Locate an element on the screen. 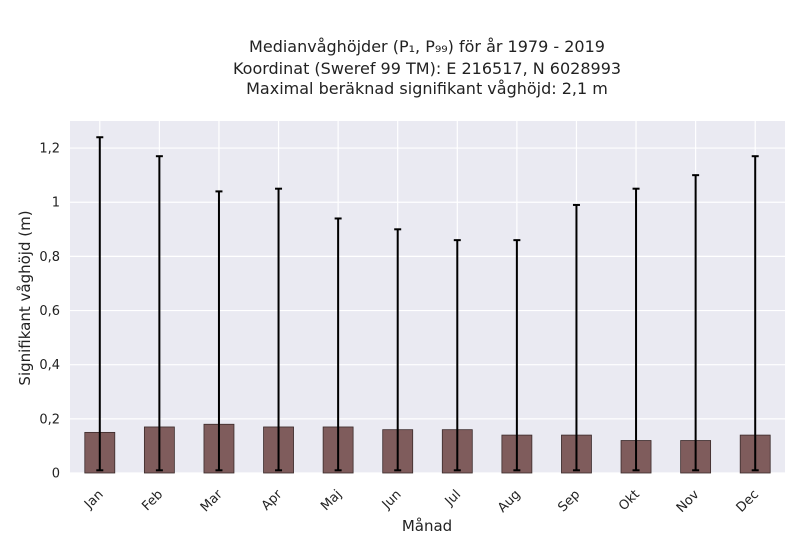  x-tick-label-jun: Jun is located at coordinates (392, 500).